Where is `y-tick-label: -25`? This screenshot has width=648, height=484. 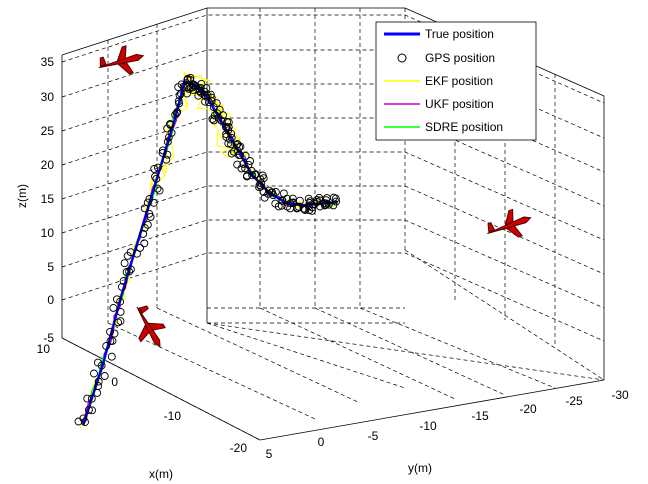
y-tick-label: -25 is located at coordinates (574, 401).